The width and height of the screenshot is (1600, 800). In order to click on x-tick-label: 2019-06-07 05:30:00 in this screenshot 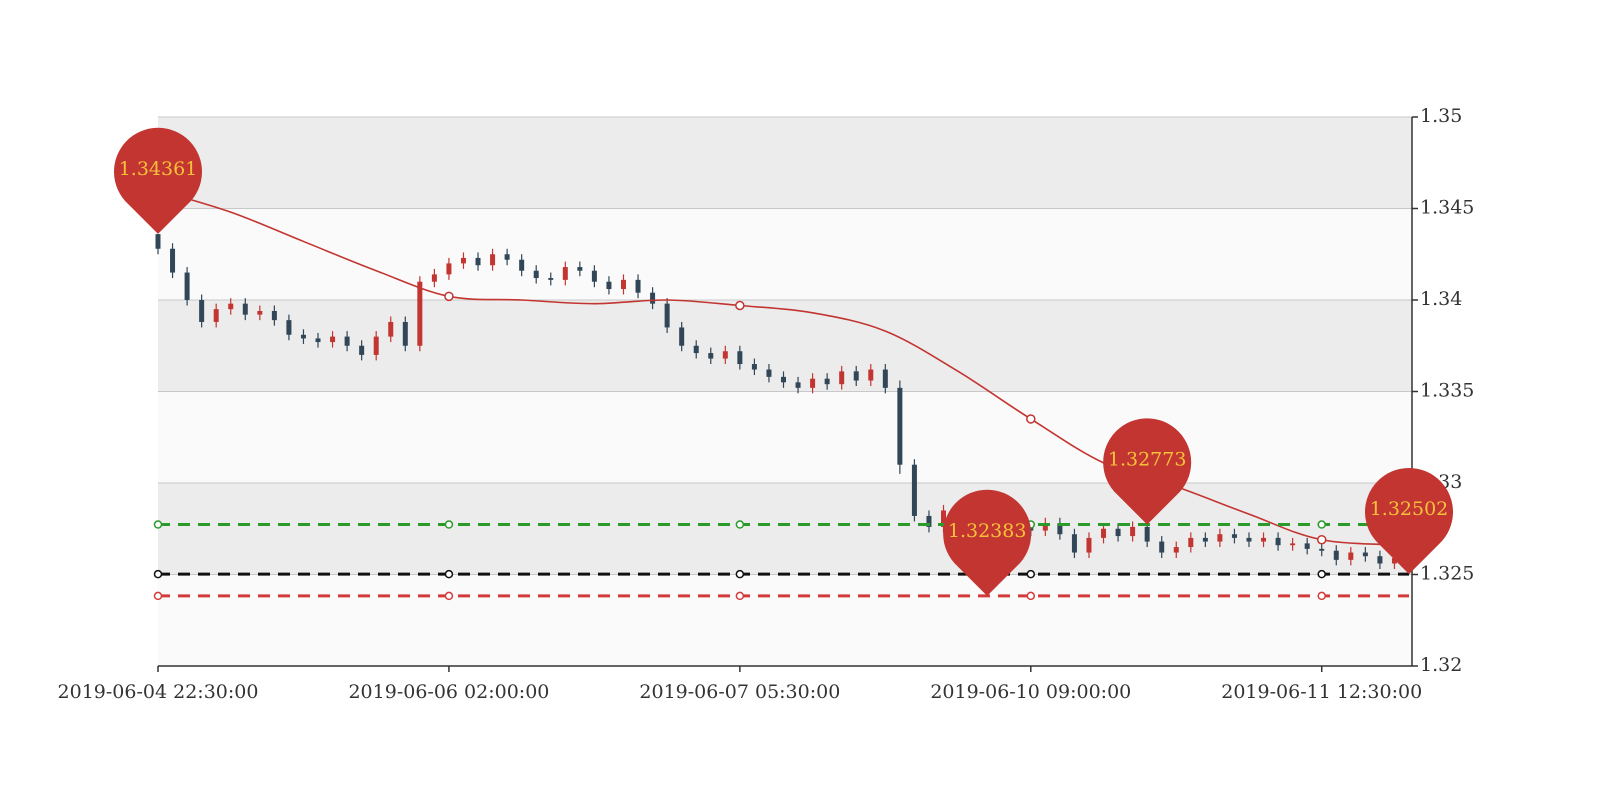, I will do `click(739, 692)`.